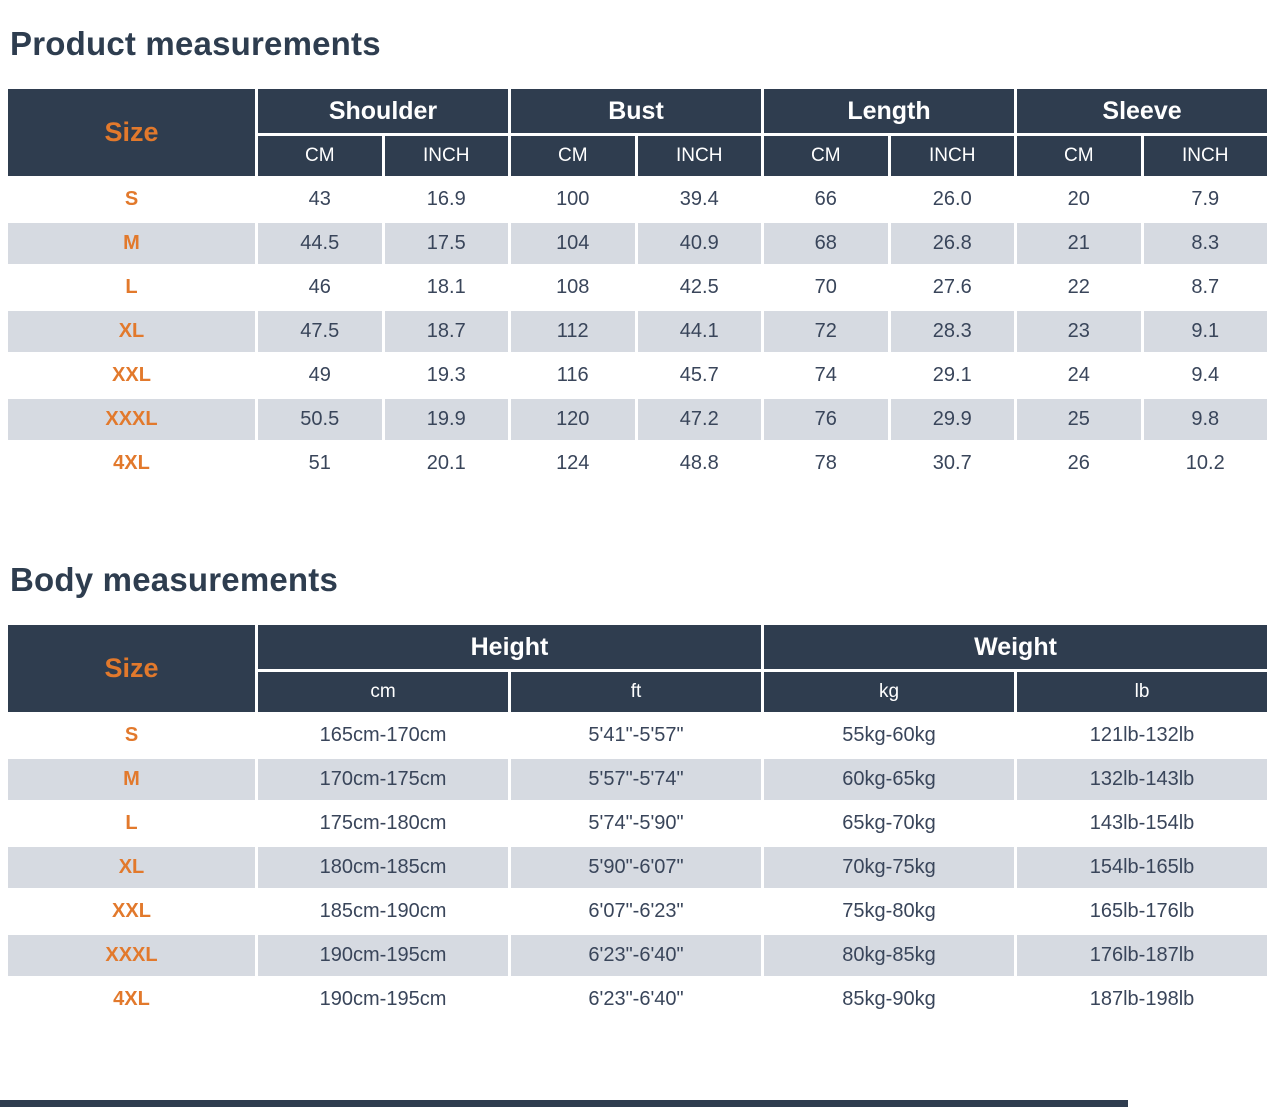 The width and height of the screenshot is (1271, 1109). Describe the element at coordinates (1142, 779) in the screenshot. I see `measurement-value-cell: 132lb-143lb` at that location.